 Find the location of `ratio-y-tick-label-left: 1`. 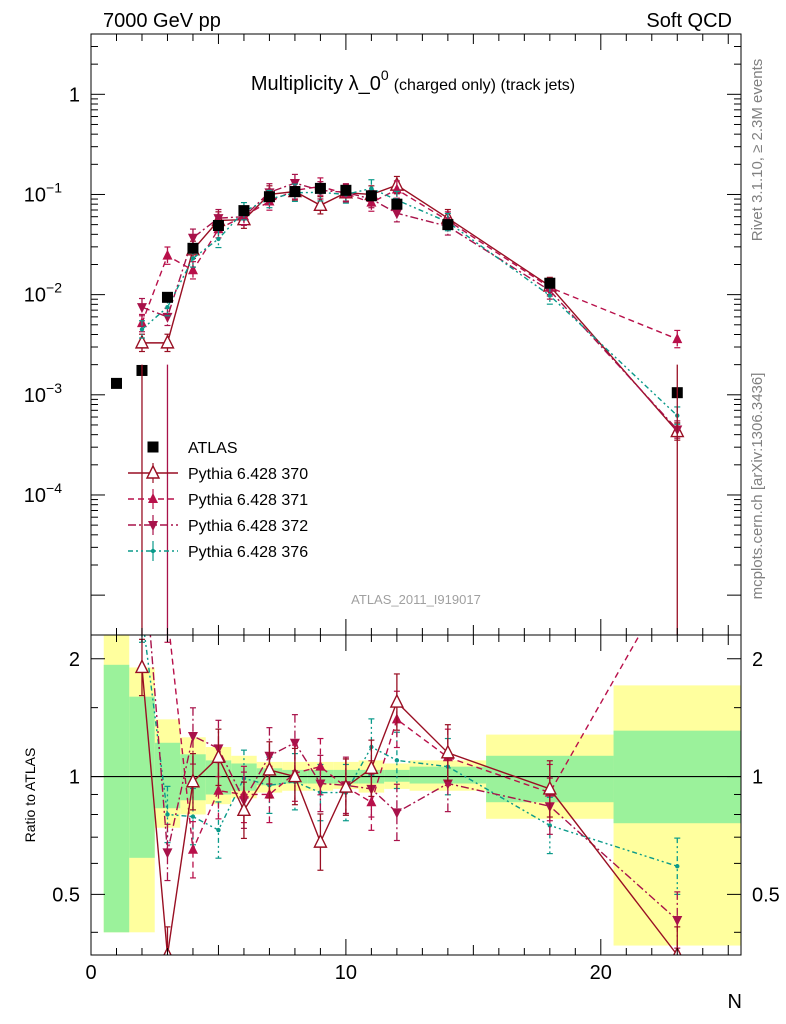

ratio-y-tick-label-left: 1 is located at coordinates (74, 778).